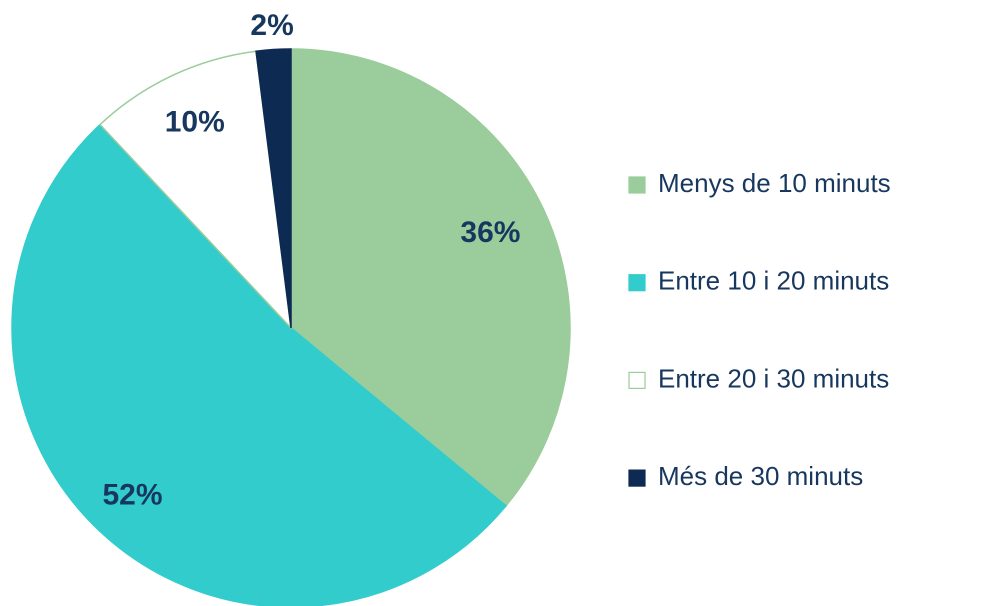  What do you see at coordinates (773, 281) in the screenshot?
I see `legend-label: Entre 10 i 20 minuts` at bounding box center [773, 281].